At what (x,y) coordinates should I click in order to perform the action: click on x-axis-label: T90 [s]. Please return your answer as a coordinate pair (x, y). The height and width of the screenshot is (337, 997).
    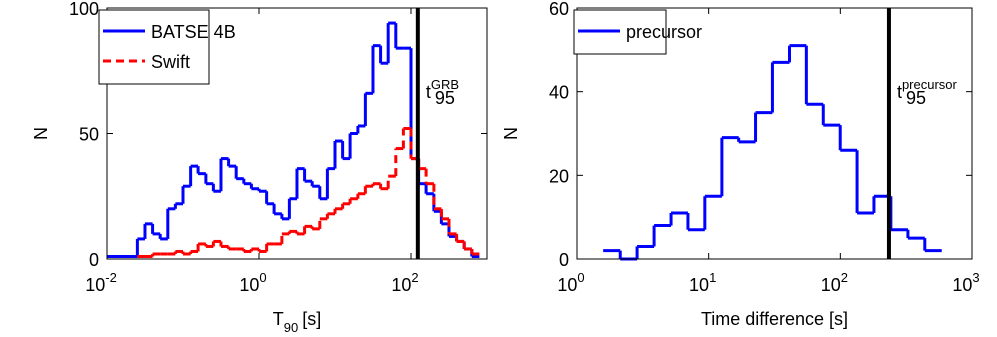
    Looking at the image, I should click on (297, 322).